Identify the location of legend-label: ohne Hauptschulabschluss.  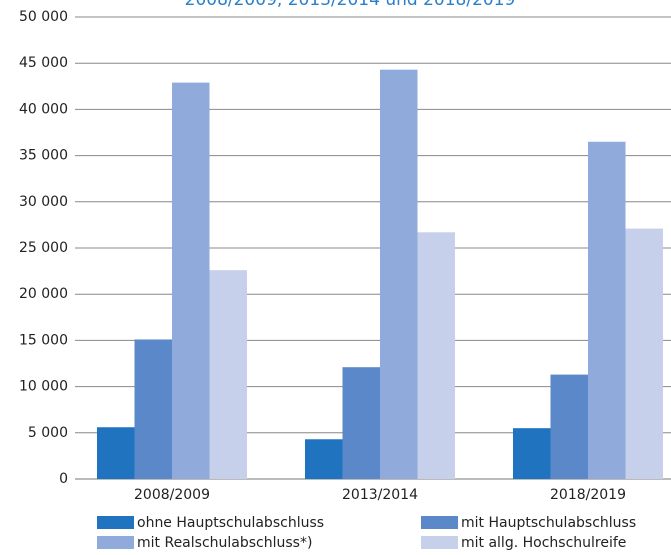
(230, 523).